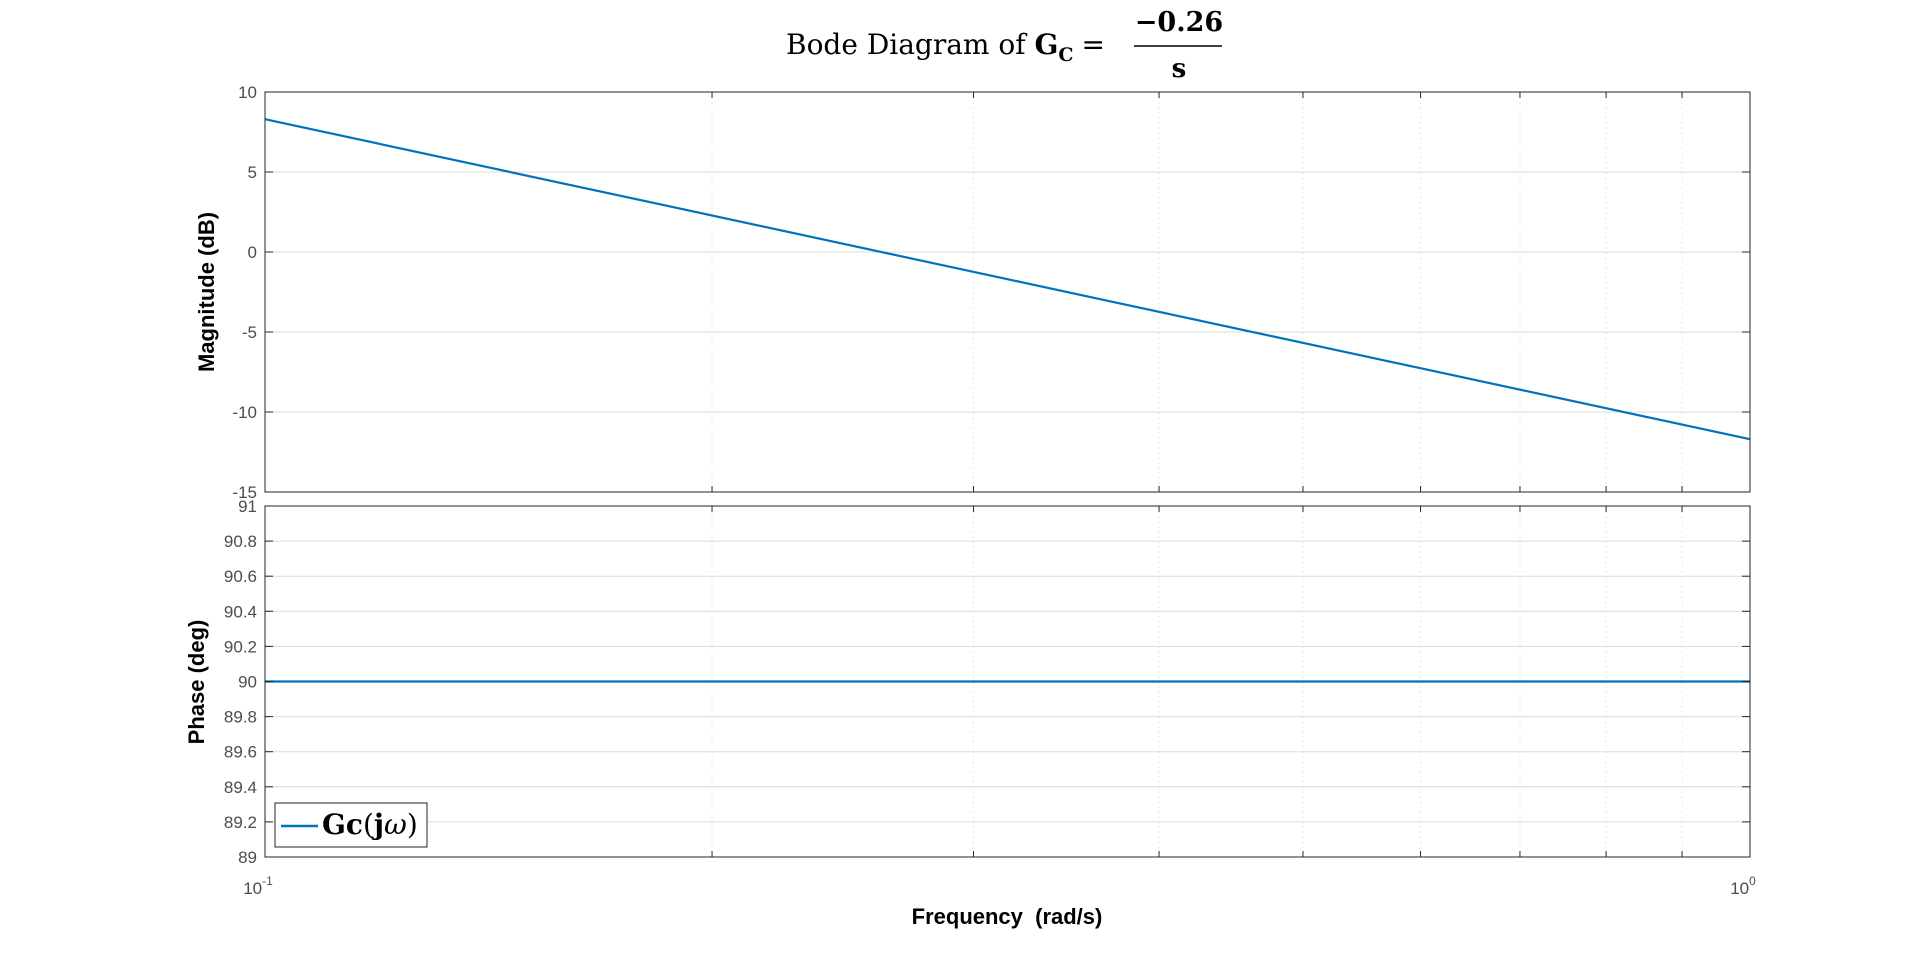 Image resolution: width=1920 pixels, height=960 pixels. What do you see at coordinates (247, 92) in the screenshot?
I see `magnitude-y-tick-label: 10` at bounding box center [247, 92].